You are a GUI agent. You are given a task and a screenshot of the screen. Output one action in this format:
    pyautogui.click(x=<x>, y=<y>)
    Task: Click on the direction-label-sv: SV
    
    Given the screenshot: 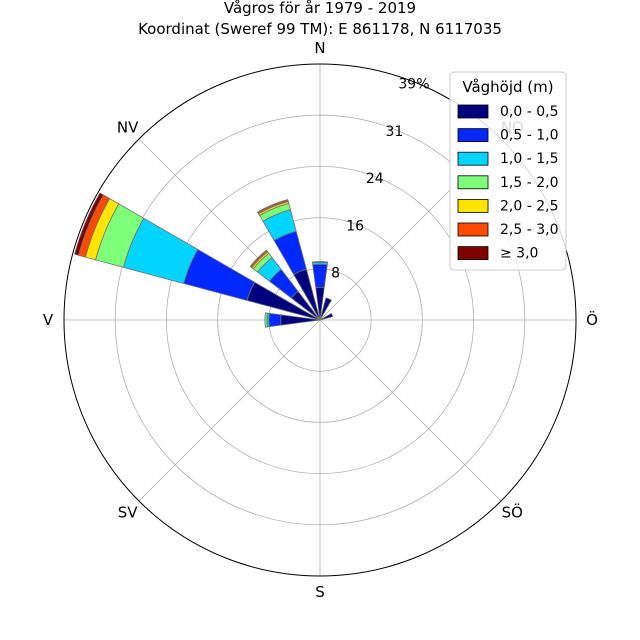 What is the action you would take?
    pyautogui.click(x=128, y=512)
    